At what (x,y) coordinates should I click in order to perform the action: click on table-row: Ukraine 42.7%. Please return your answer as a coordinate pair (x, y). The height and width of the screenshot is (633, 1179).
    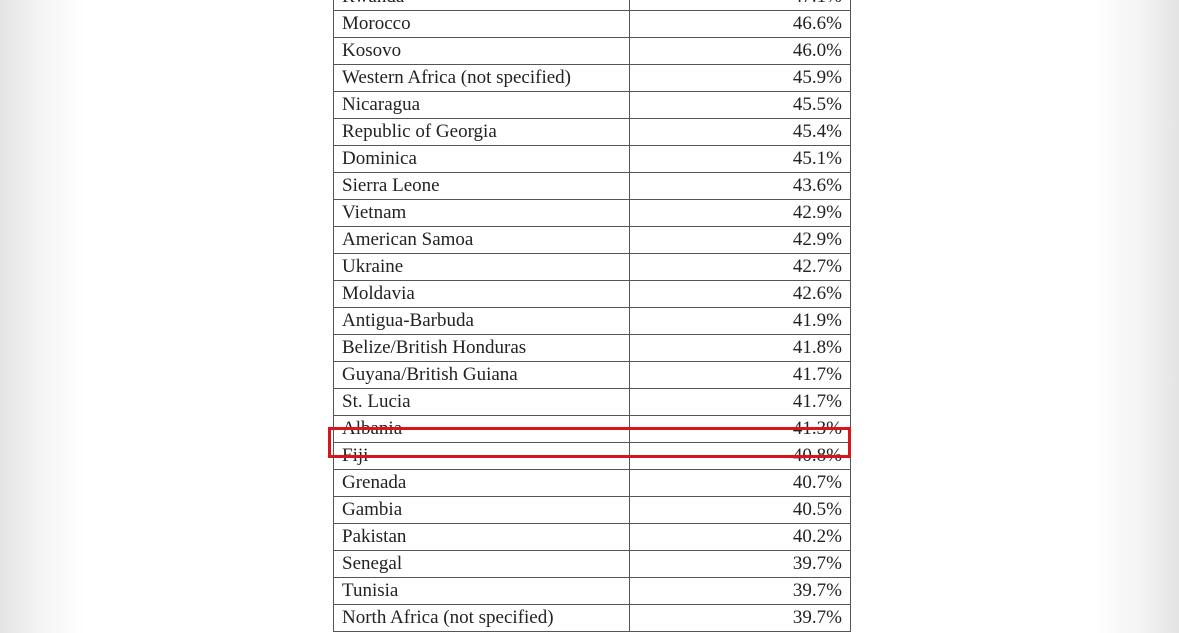
    Looking at the image, I should click on (592, 267).